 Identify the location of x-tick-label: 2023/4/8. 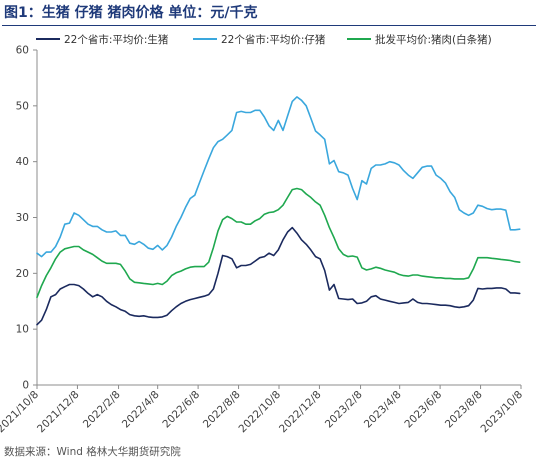
(383, 410).